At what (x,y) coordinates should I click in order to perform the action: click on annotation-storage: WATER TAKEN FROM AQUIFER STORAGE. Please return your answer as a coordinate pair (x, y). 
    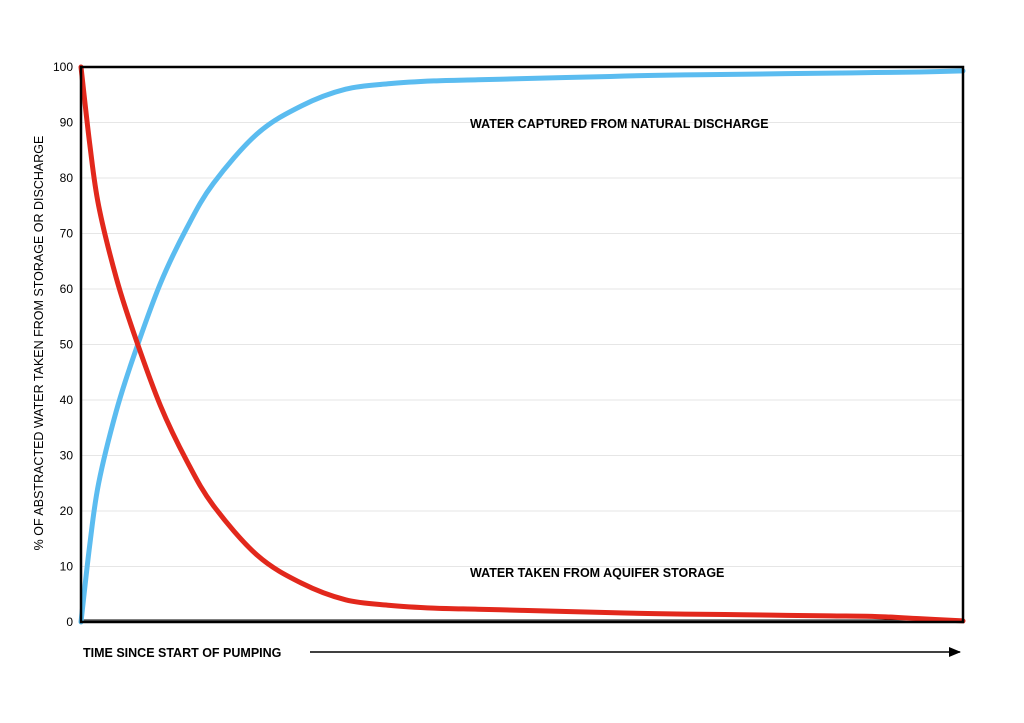
    Looking at the image, I should click on (597, 573).